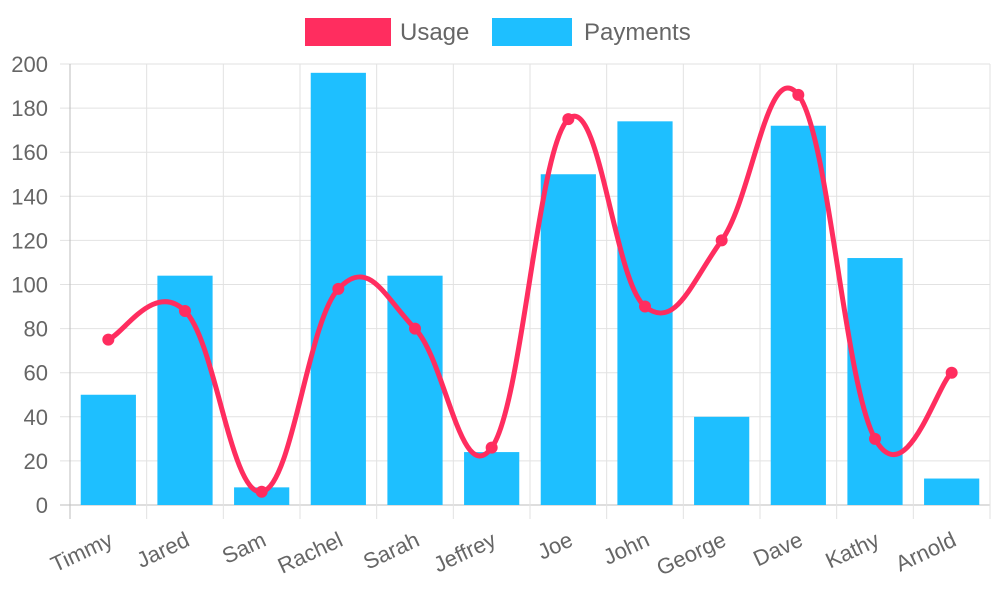 This screenshot has height=600, width=1000. What do you see at coordinates (163, 550) in the screenshot?
I see `x-tick-label-jared: Jared` at bounding box center [163, 550].